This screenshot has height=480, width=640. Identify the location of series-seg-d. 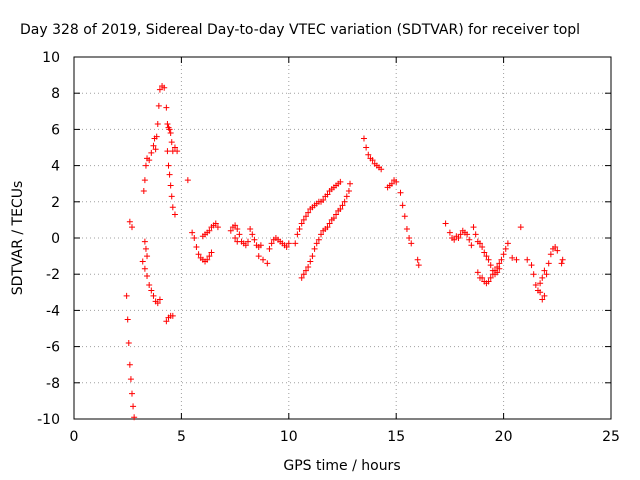
(160, 138).